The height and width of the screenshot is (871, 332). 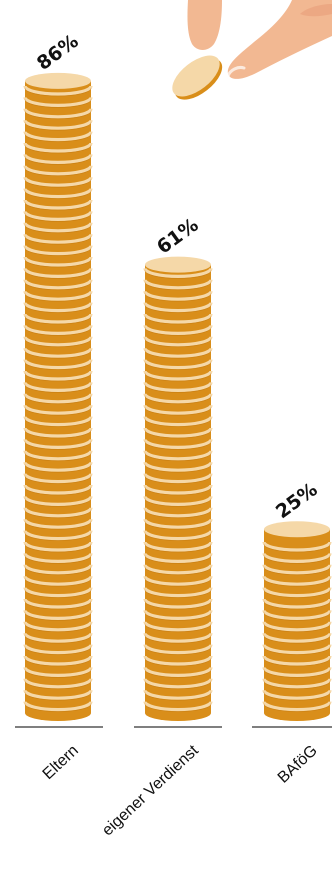 I want to click on finger-shadow, so click(x=316, y=10).